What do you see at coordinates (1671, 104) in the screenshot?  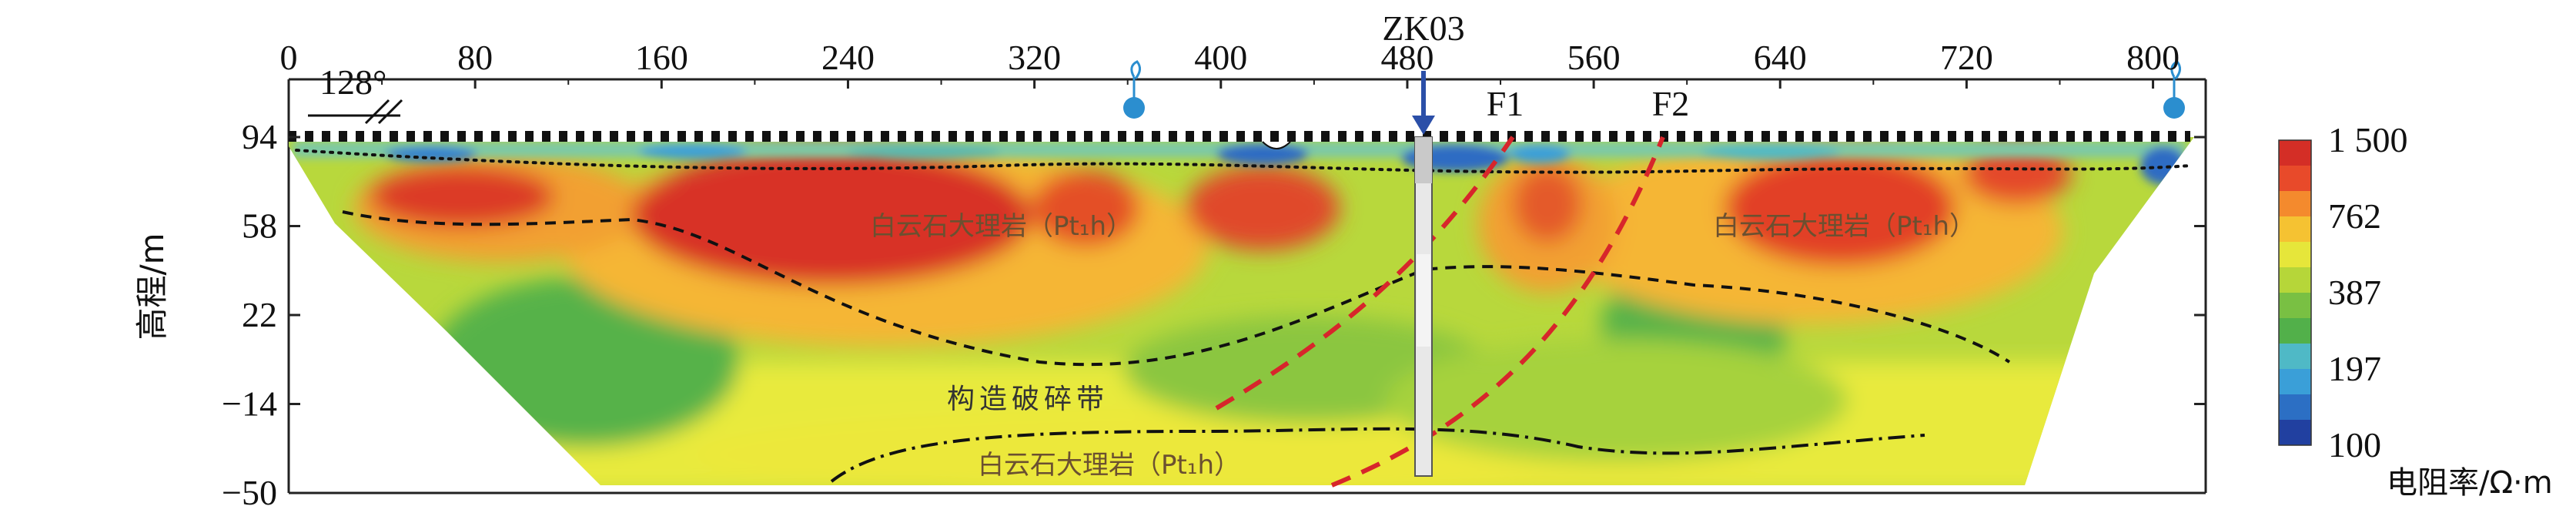 I see `fault-label-f2: F2` at bounding box center [1671, 104].